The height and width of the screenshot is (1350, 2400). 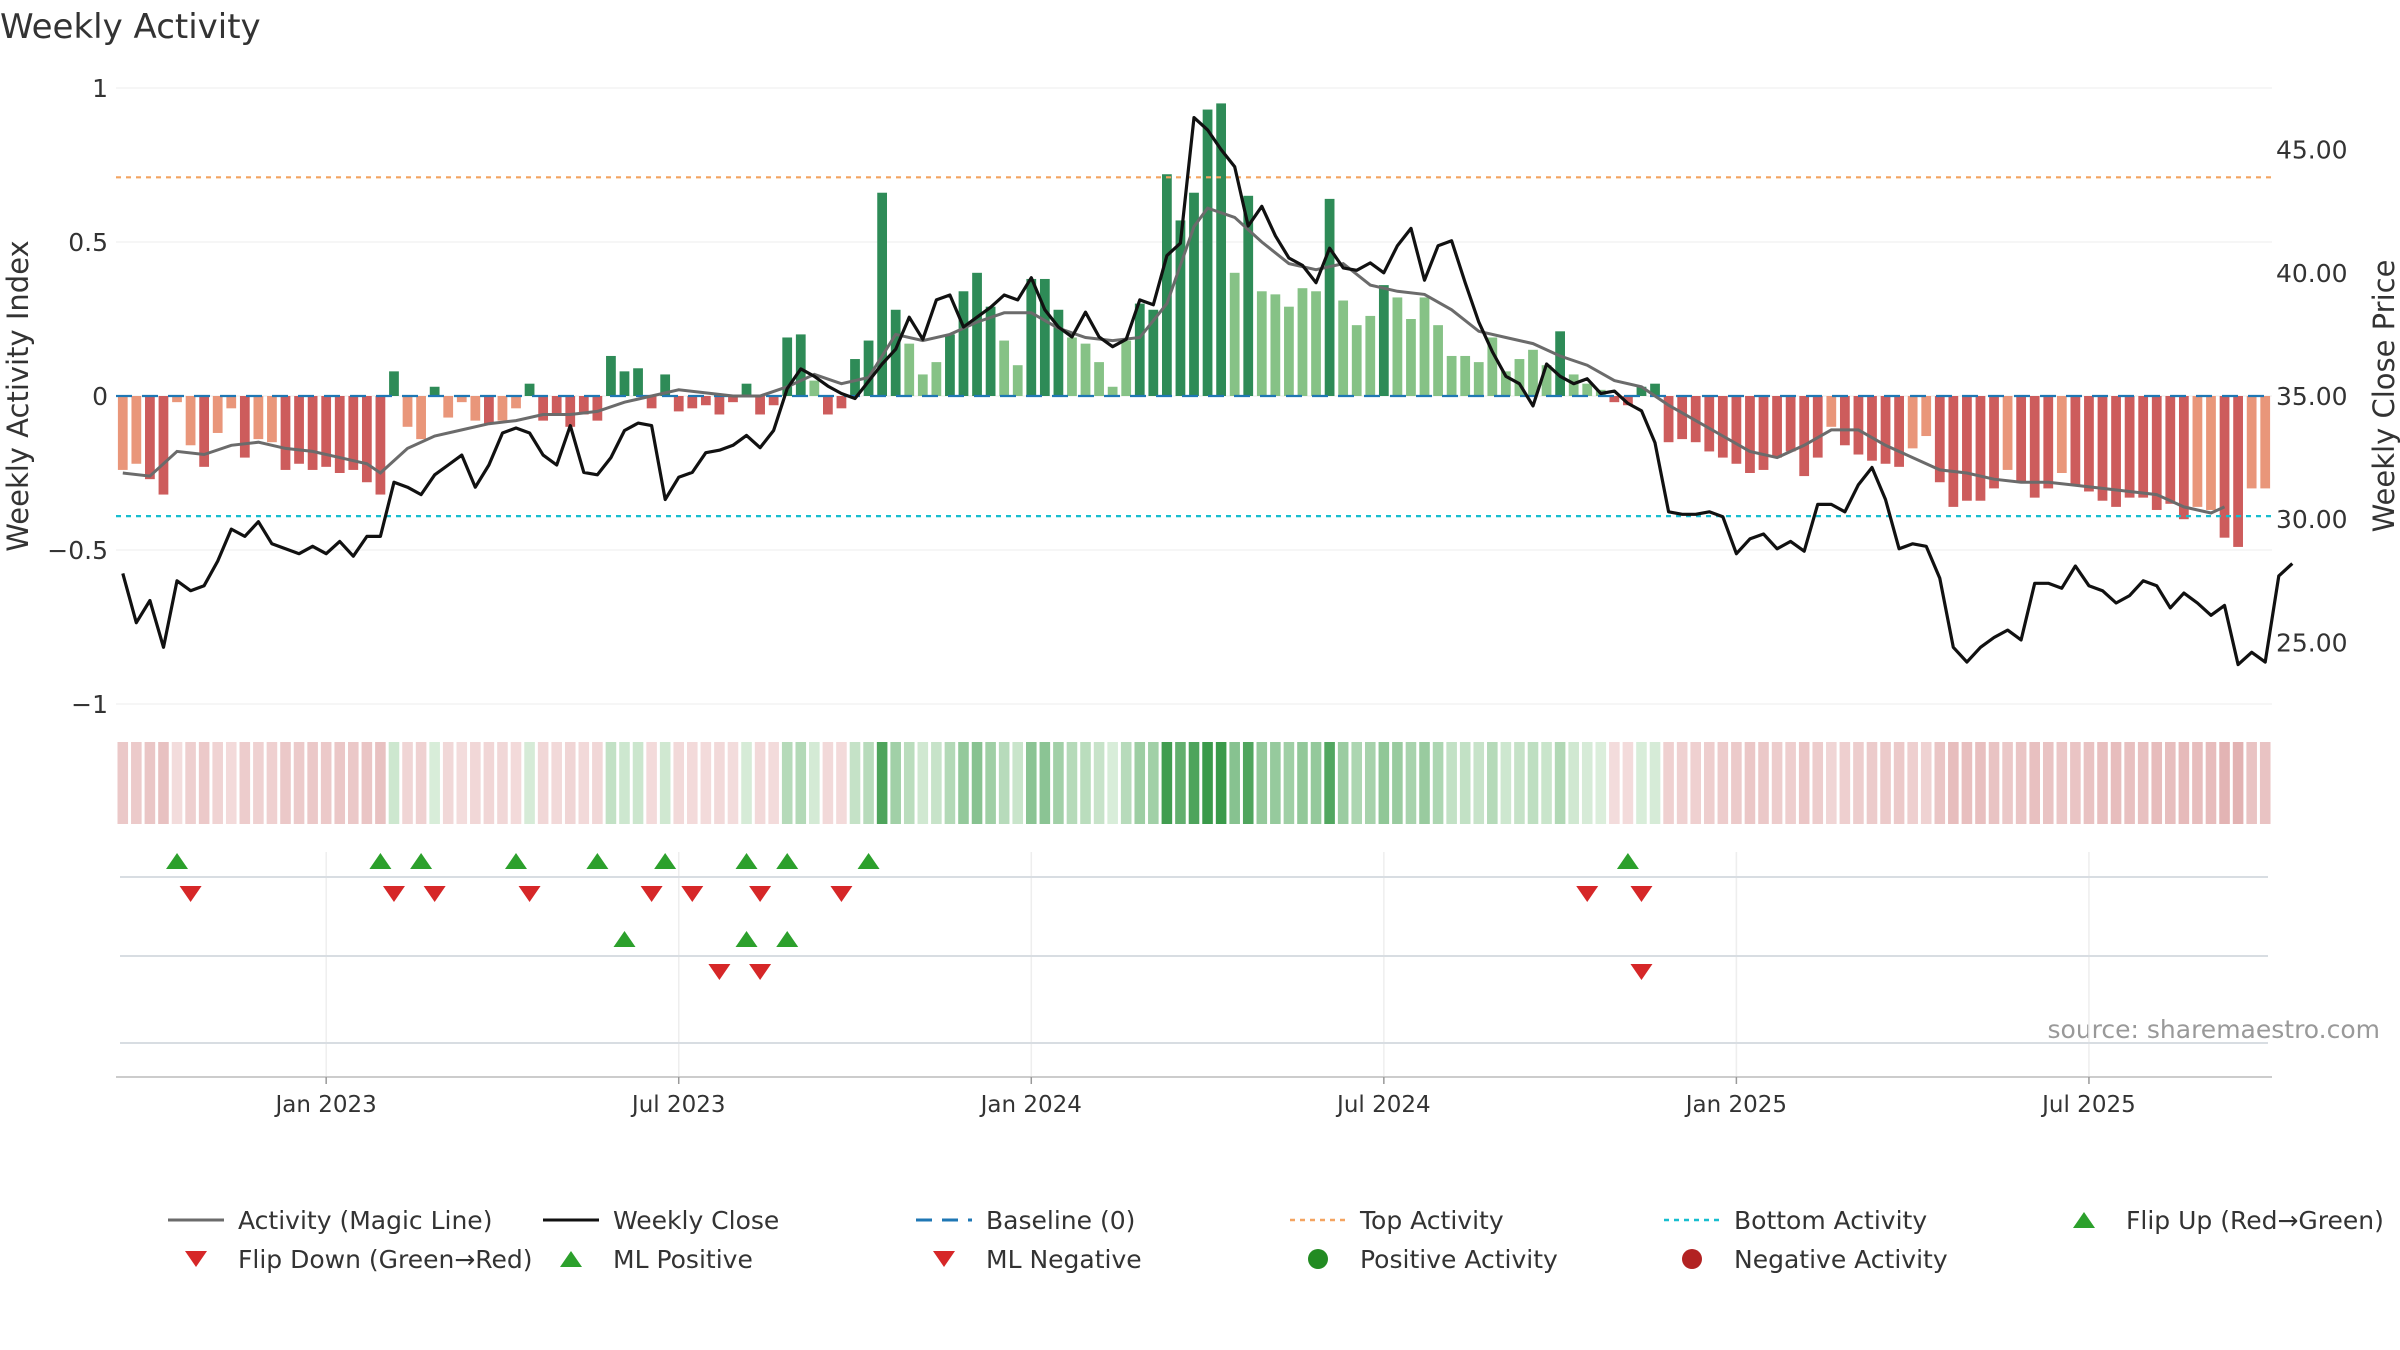 I want to click on ml-positive-marker, so click(x=787, y=939).